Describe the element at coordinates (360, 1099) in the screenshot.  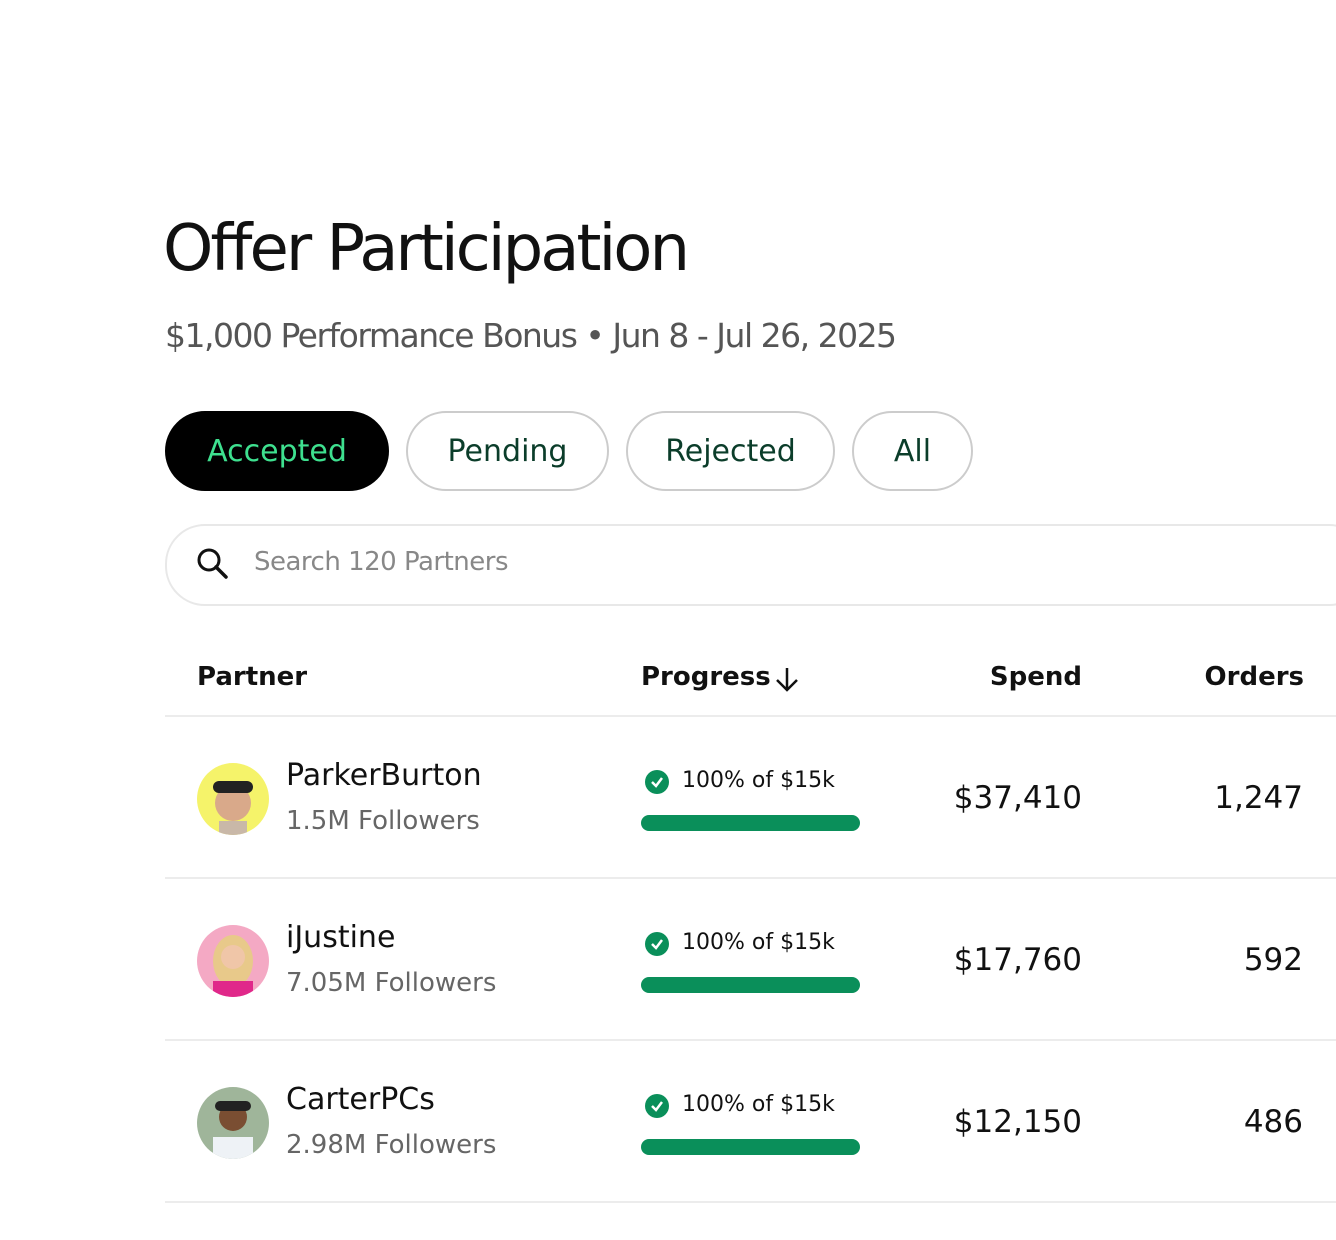
I see `partner-name: CarterPCs` at that location.